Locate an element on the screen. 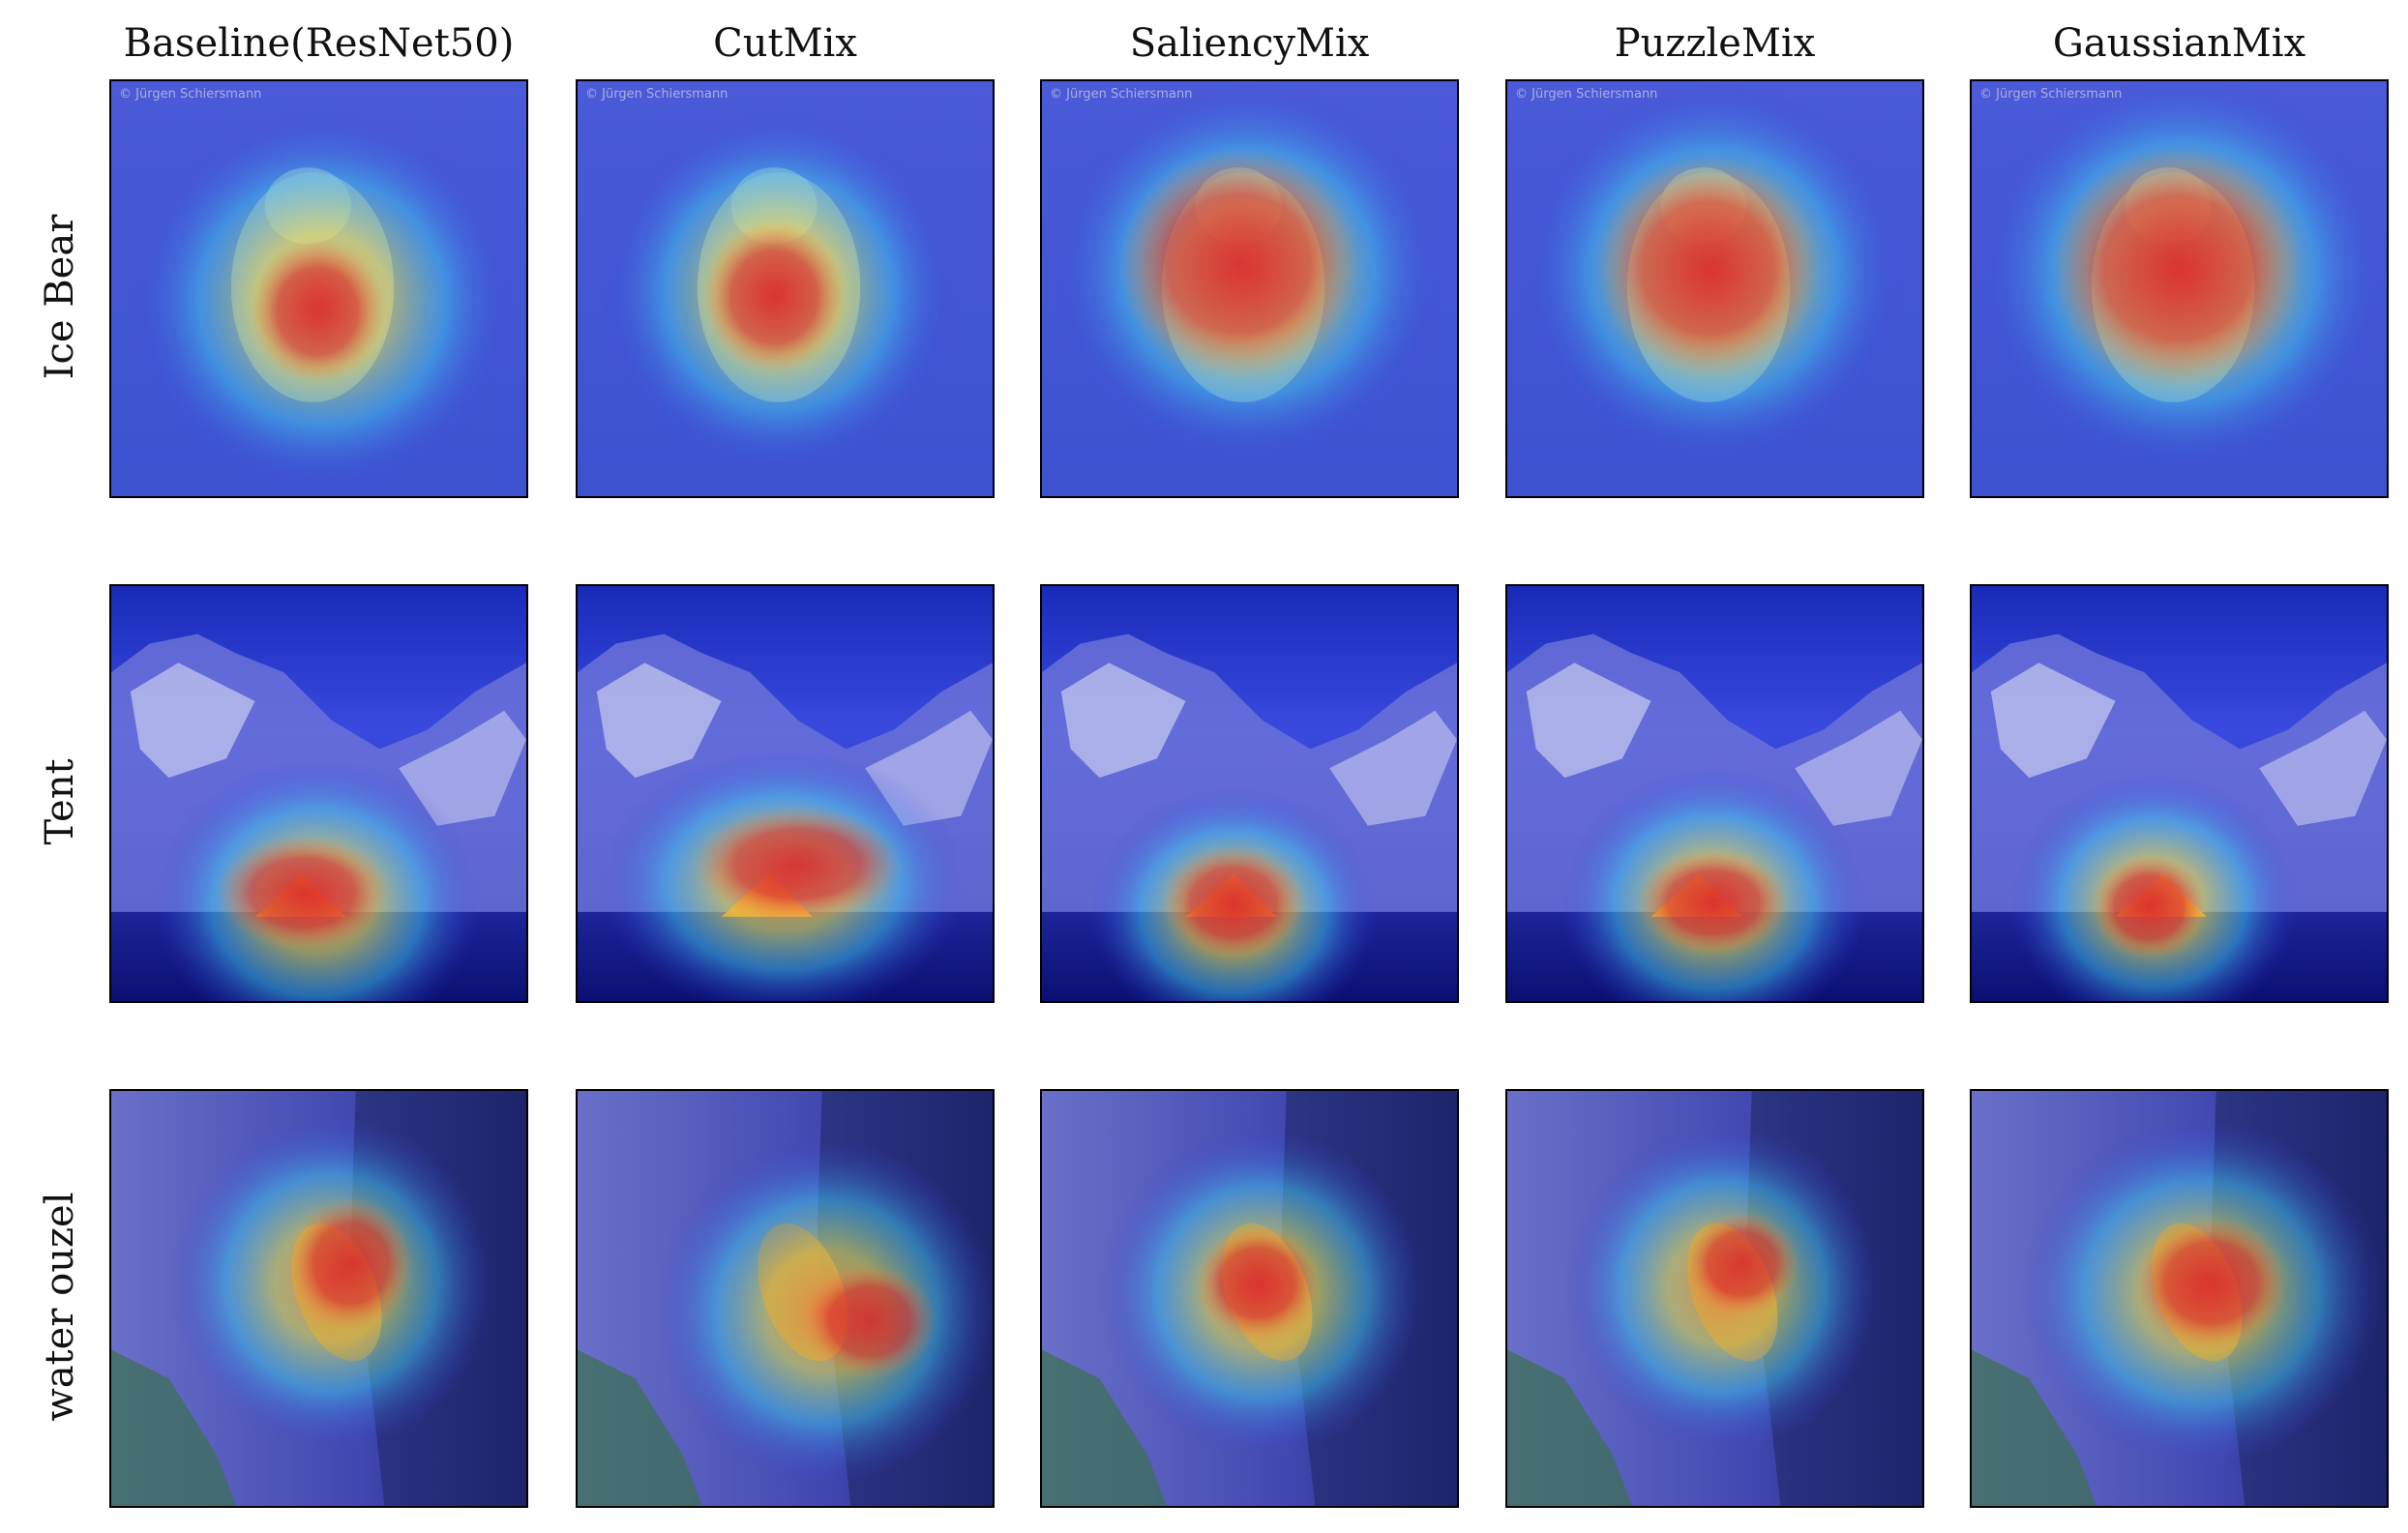 The image size is (2408, 1533). column-title: Baseline(ResNet50) is located at coordinates (319, 43).